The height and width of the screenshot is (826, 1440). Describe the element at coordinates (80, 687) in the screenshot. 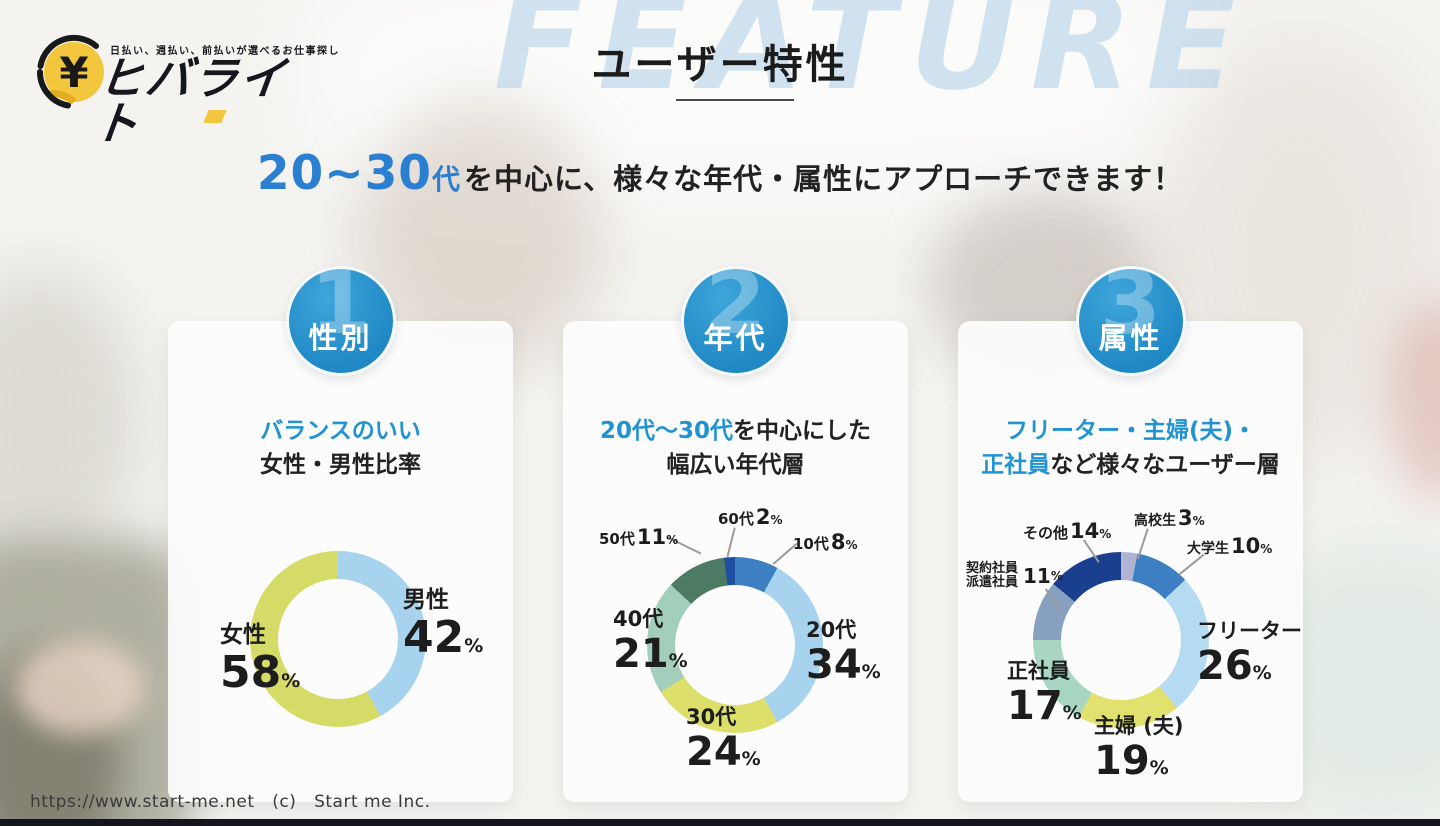

I see `background-hand` at that location.